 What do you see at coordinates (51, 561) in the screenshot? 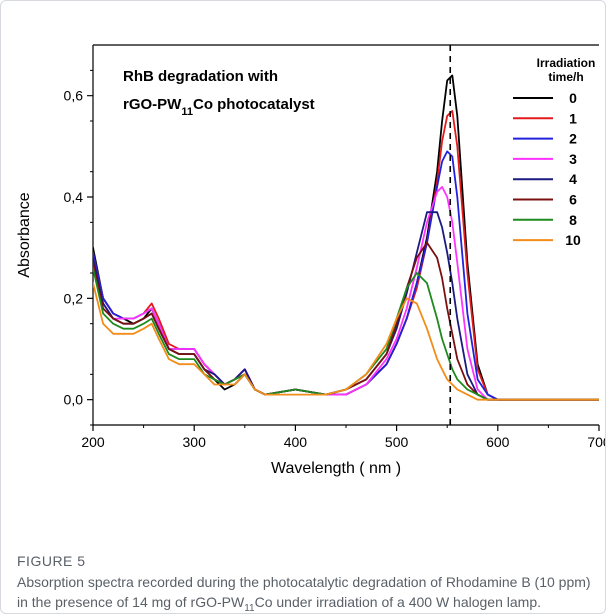
I see `figure-label: FIGURE 5` at bounding box center [51, 561].